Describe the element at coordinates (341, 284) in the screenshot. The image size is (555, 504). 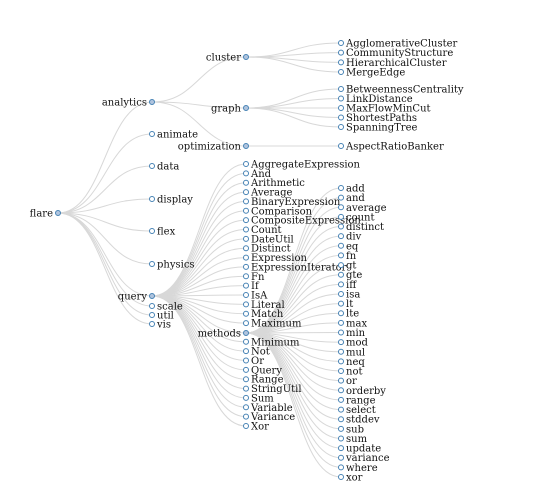
I see `node-dot-iff` at that location.